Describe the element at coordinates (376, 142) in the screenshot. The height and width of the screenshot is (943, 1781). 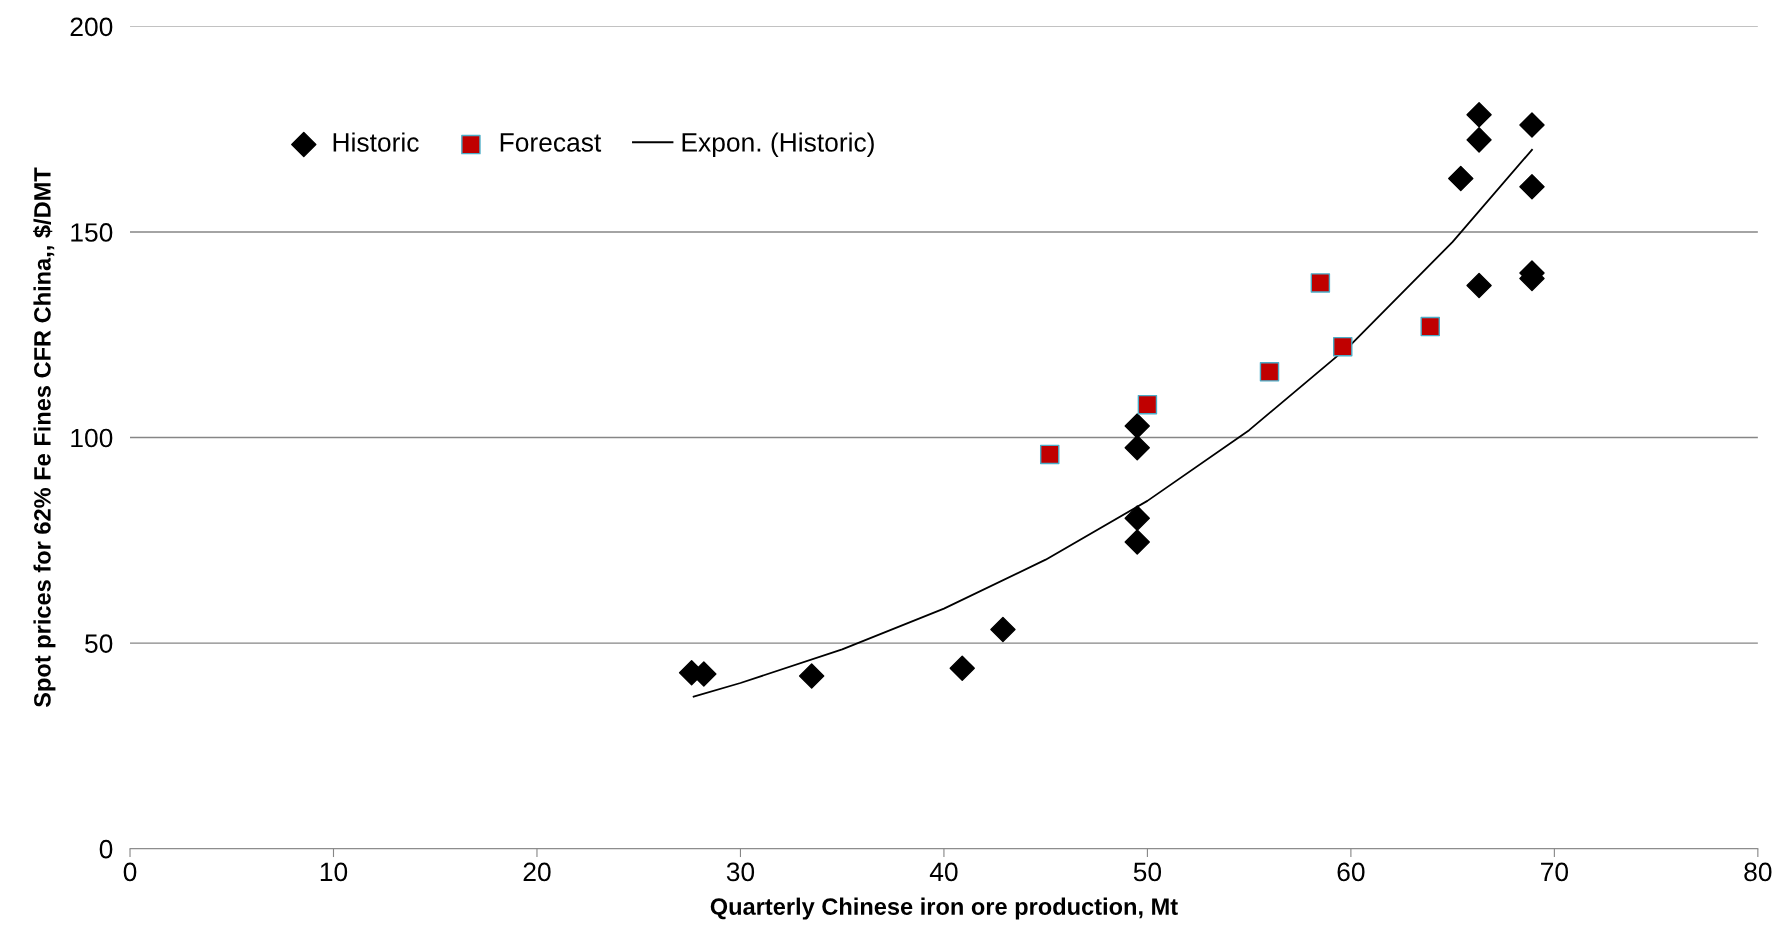
I see `legend-label: Historic` at that location.